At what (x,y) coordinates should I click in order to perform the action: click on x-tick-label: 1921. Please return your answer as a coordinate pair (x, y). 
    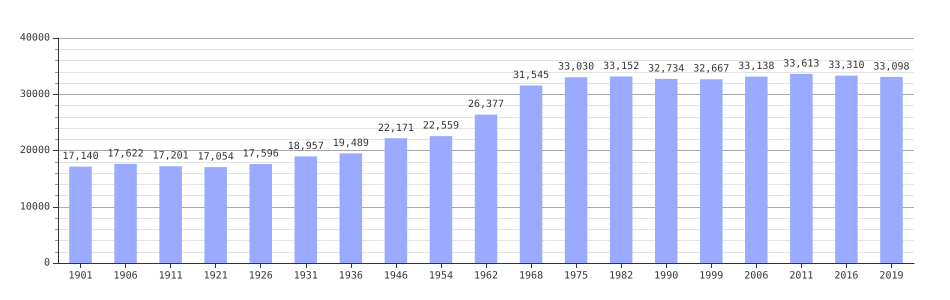
    Looking at the image, I should click on (216, 276).